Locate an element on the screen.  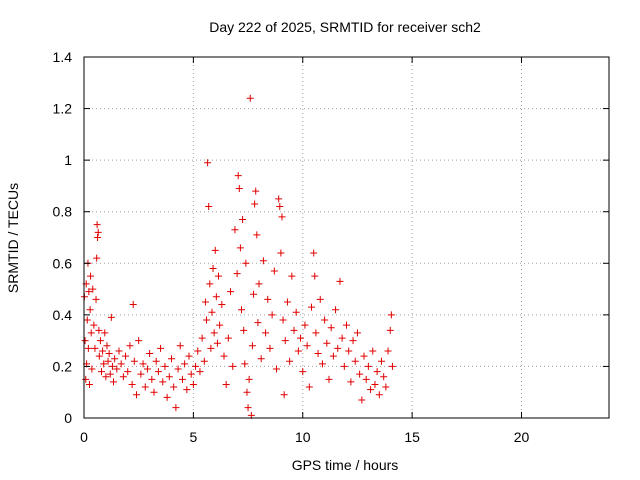
y-tick-label: 0 is located at coordinates (68, 418).